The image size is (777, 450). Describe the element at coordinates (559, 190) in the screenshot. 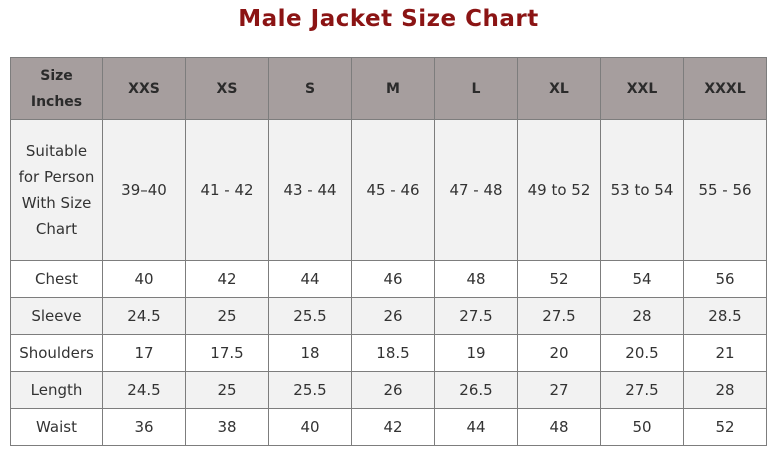

I see `table-cell: 49 to 52` at that location.